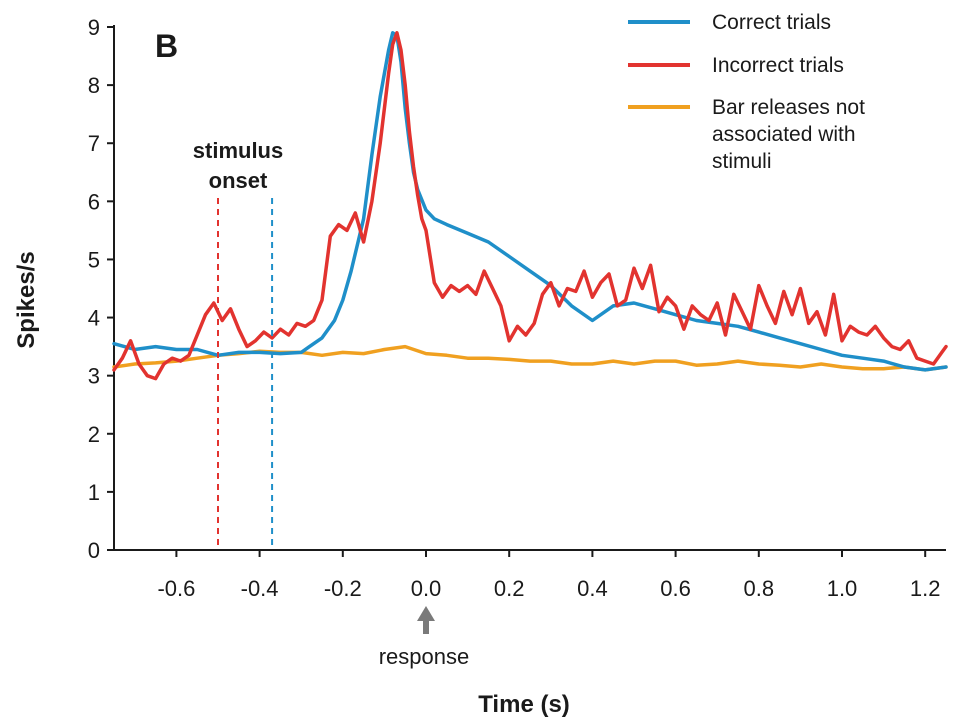  What do you see at coordinates (784, 134) in the screenshot?
I see `legend-label-3: associated with` at bounding box center [784, 134].